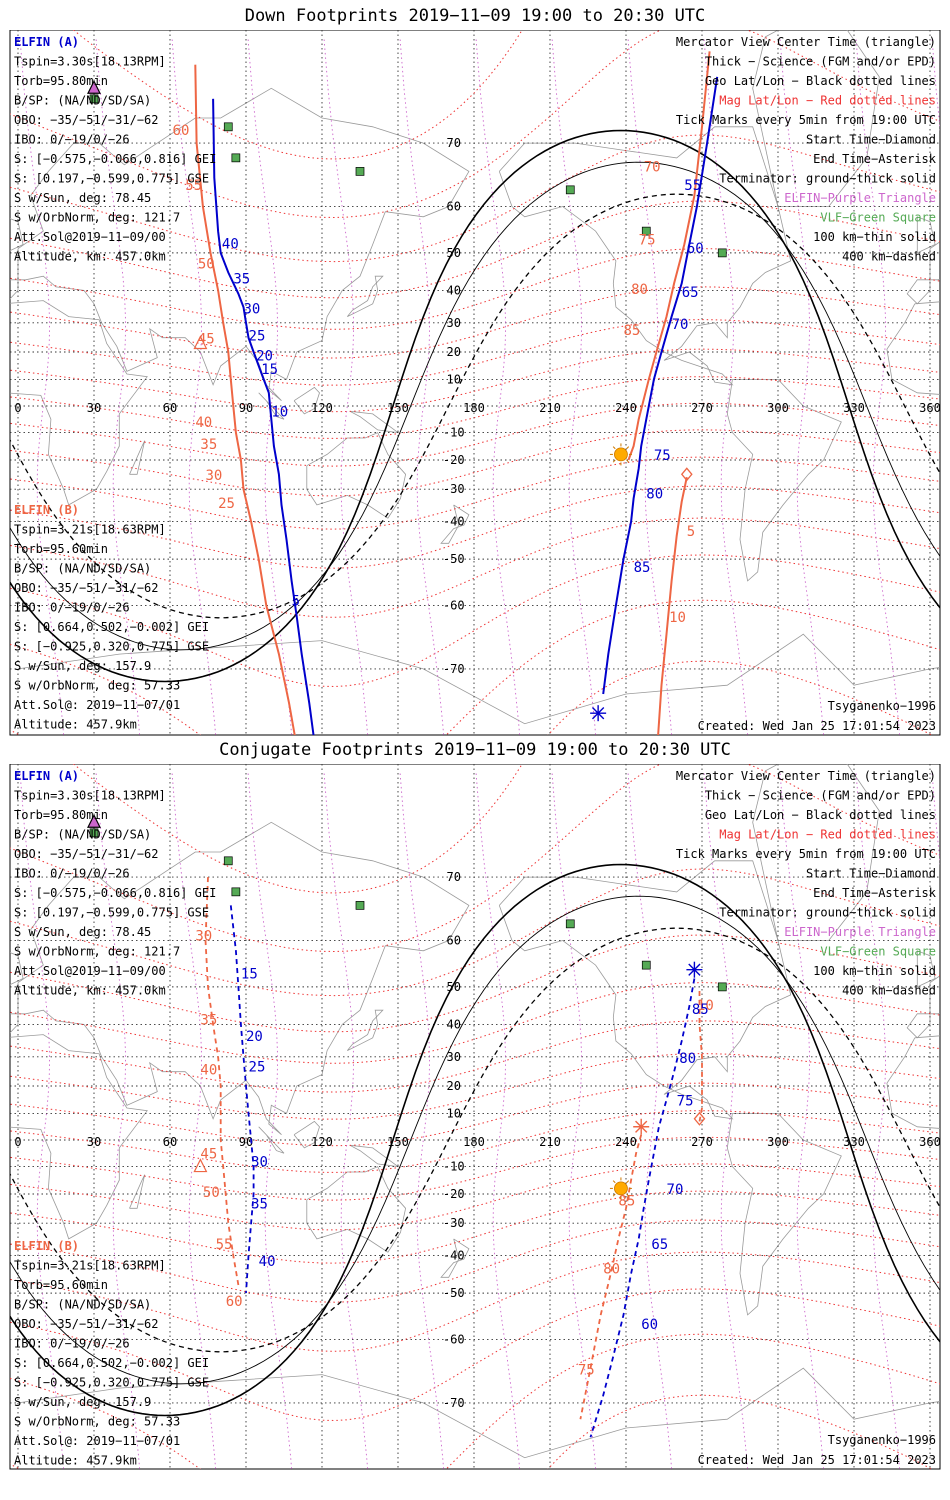 Image resolution: width=950 pixels, height=1500 pixels. What do you see at coordinates (875, 159) in the screenshot?
I see `legend-entry: End Time−Asterisk` at bounding box center [875, 159].